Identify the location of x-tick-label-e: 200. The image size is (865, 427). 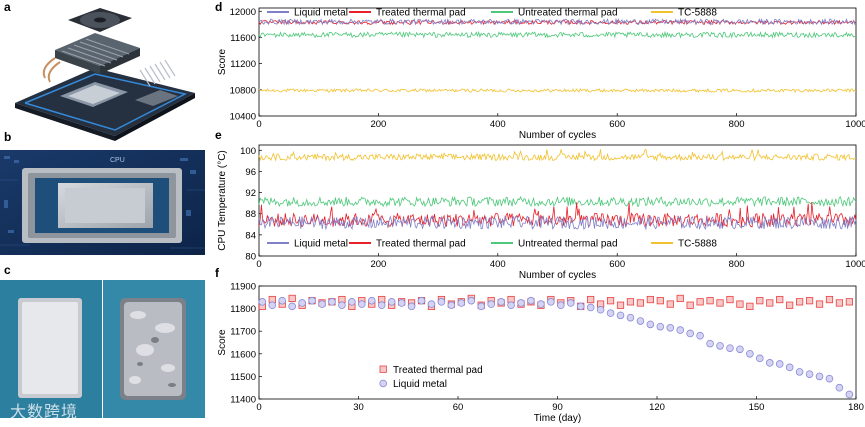
(378, 264).